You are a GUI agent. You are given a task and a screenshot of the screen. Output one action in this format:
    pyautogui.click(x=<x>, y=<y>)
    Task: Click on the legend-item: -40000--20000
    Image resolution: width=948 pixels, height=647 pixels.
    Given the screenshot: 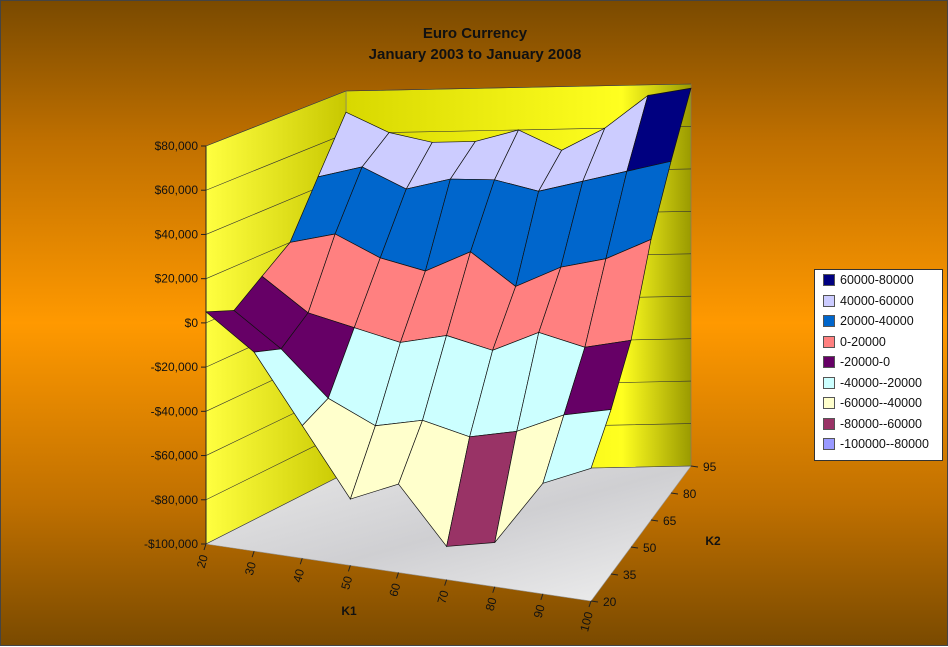 What is the action you would take?
    pyautogui.click(x=878, y=383)
    